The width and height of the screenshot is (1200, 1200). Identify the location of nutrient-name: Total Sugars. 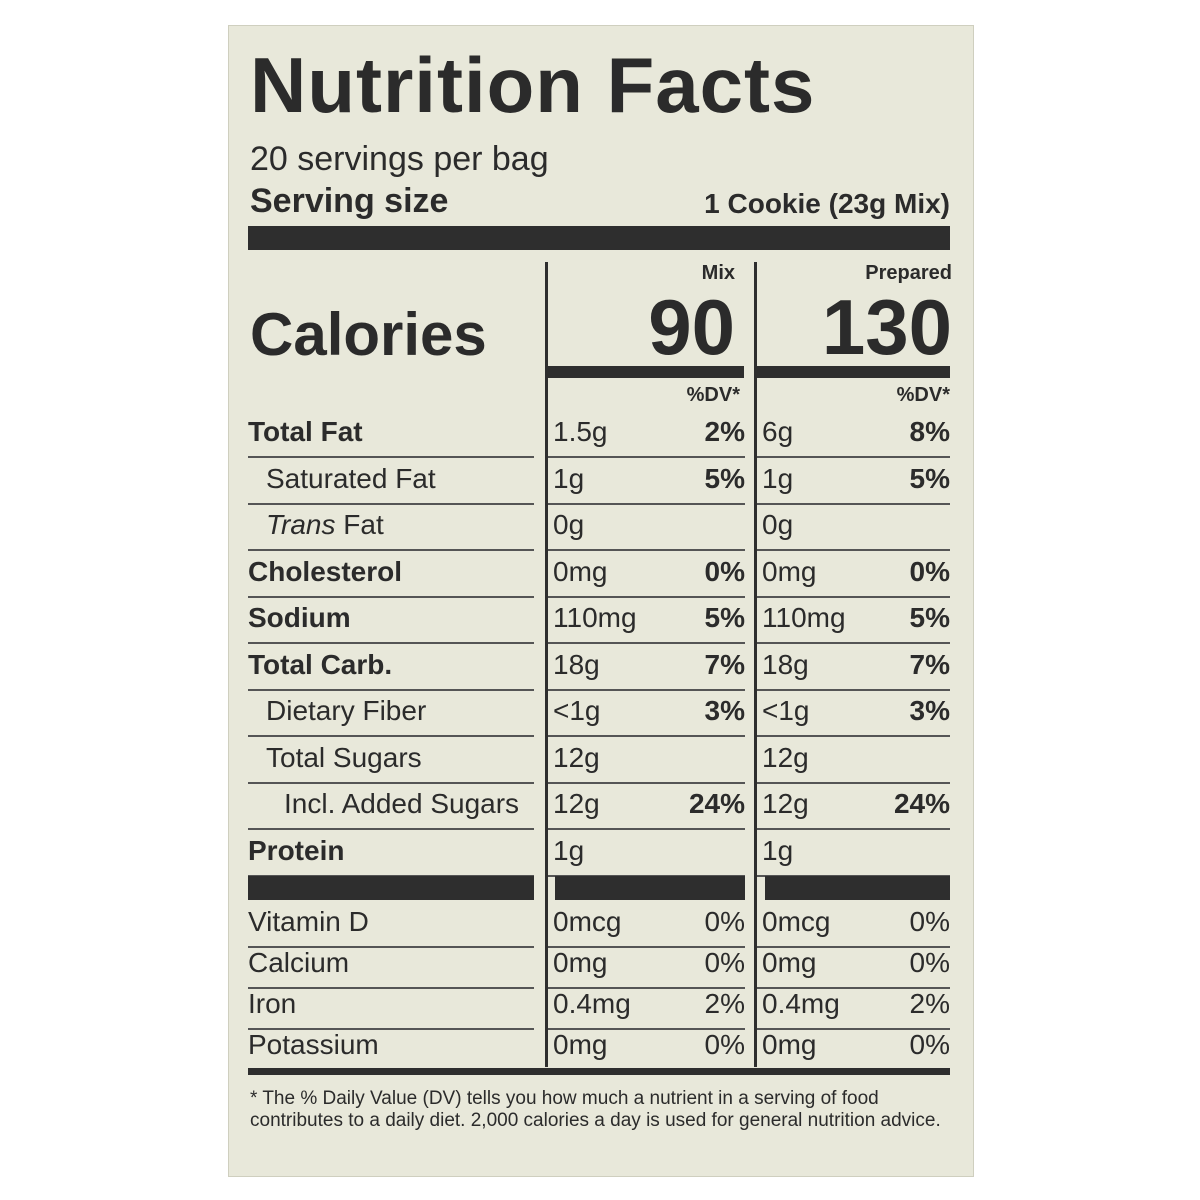
(344, 757).